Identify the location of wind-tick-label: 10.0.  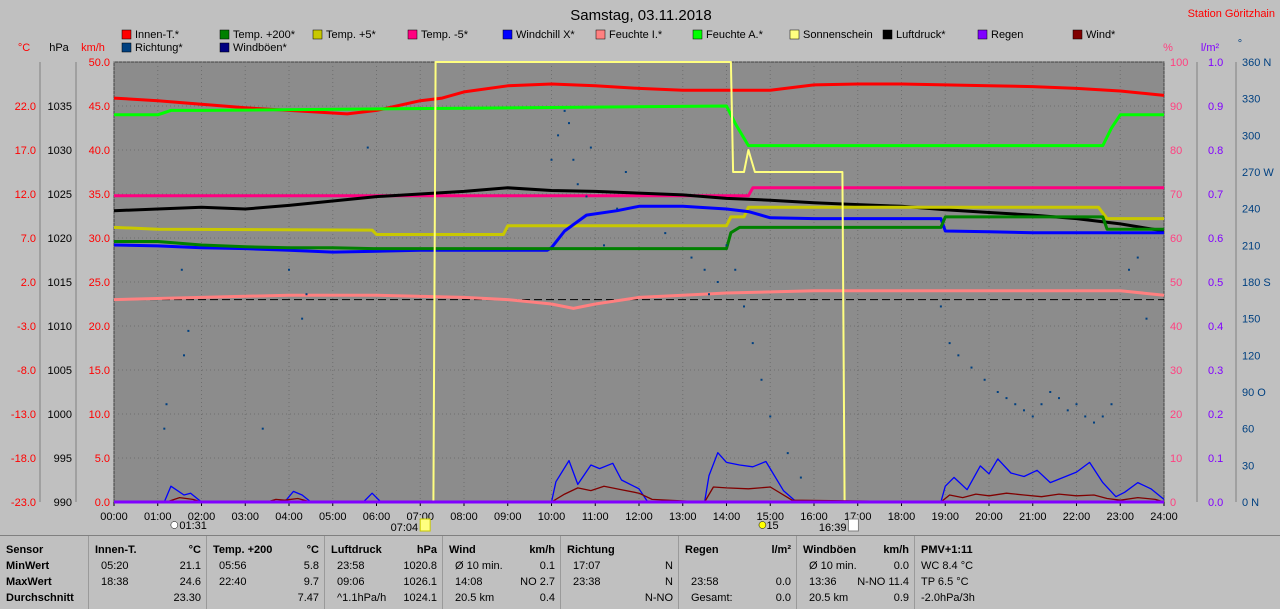
(99, 415).